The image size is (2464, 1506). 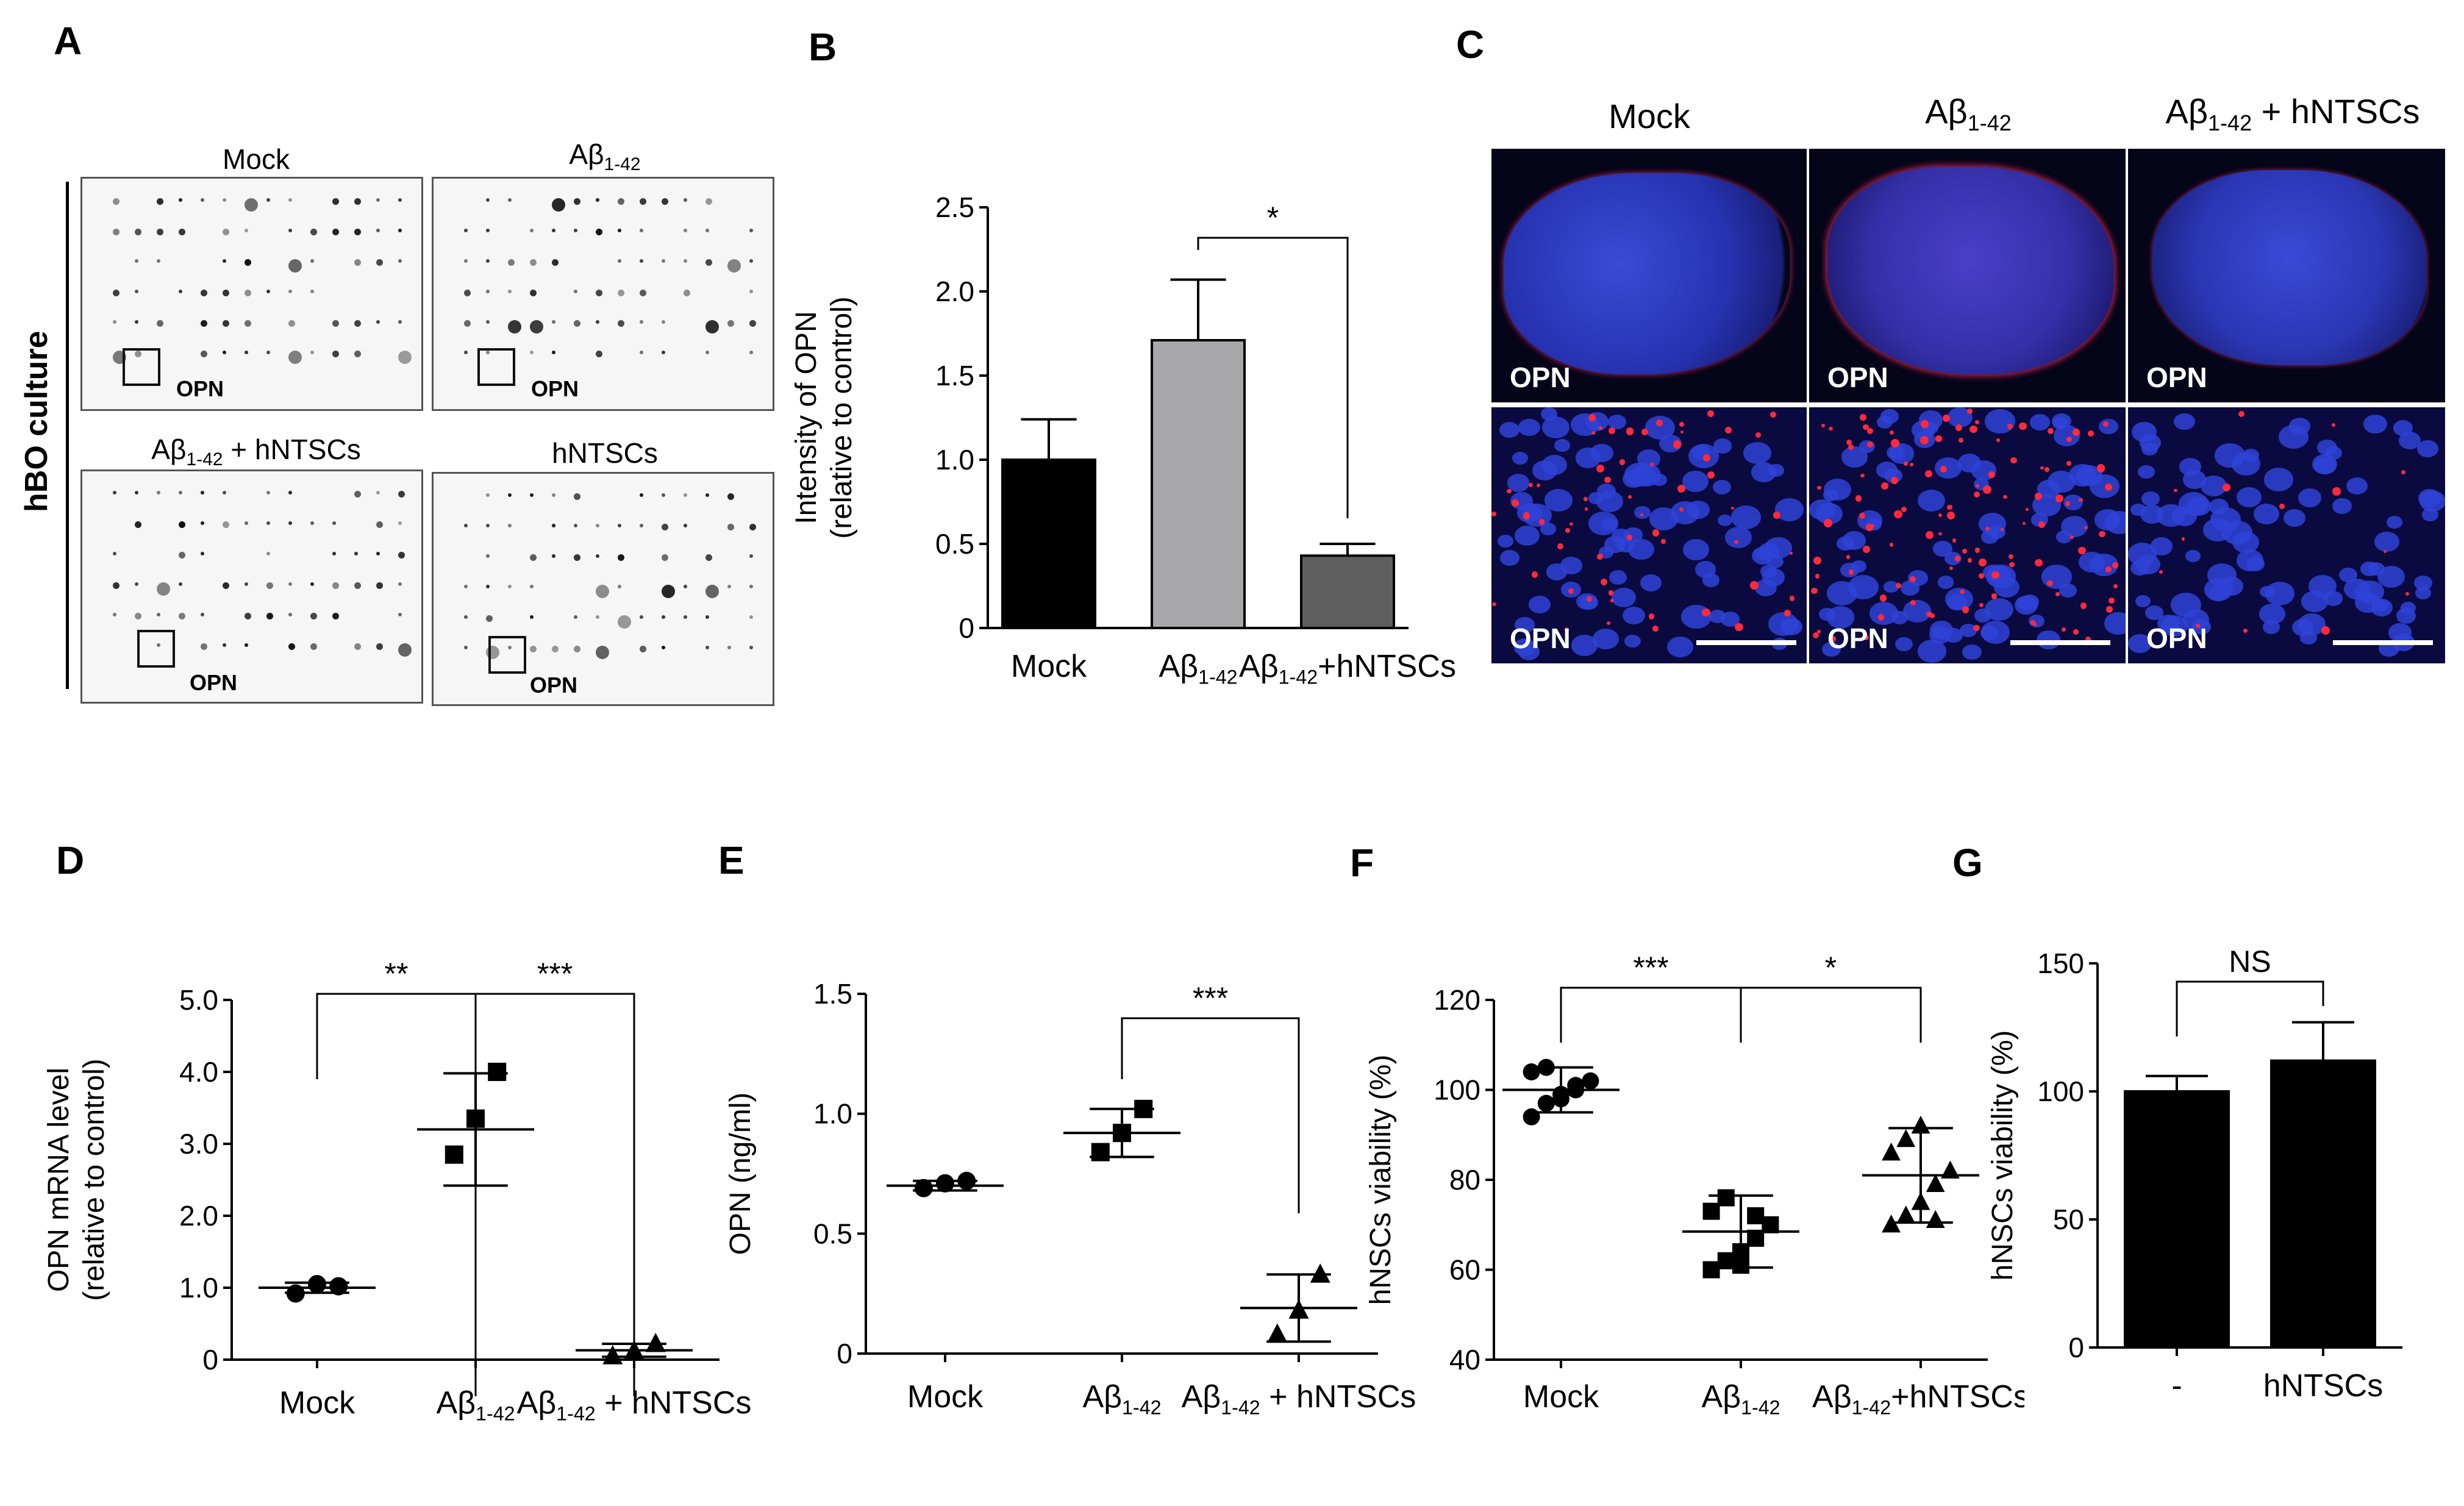 What do you see at coordinates (845, 1354) in the screenshot?
I see `y-tick-label: 0` at bounding box center [845, 1354].